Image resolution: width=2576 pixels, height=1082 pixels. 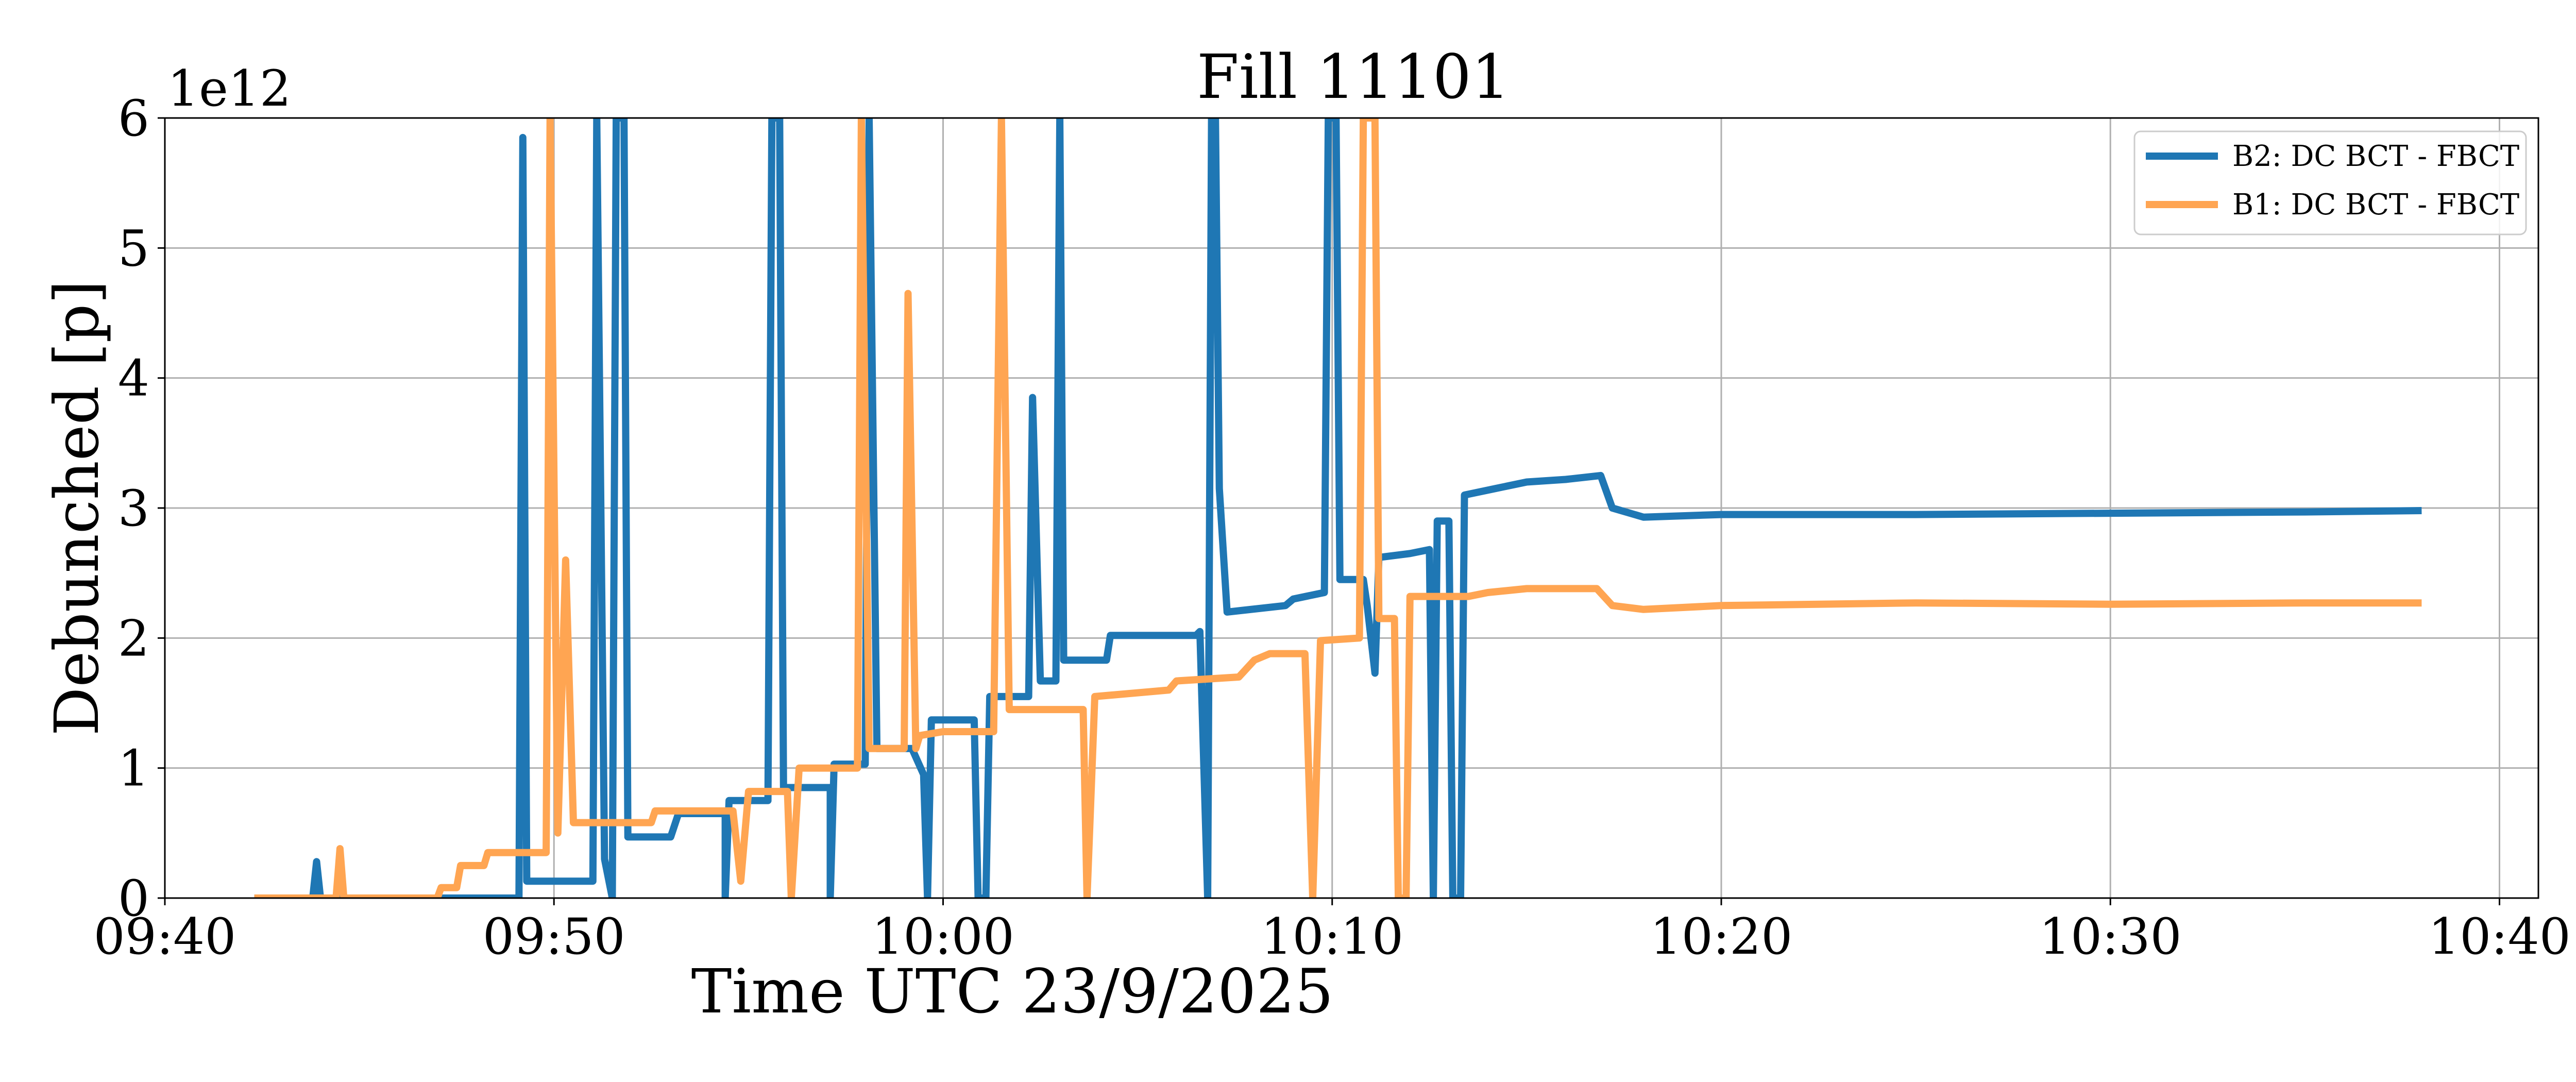 What do you see at coordinates (1721, 937) in the screenshot?
I see `x-tick-label: 10:20` at bounding box center [1721, 937].